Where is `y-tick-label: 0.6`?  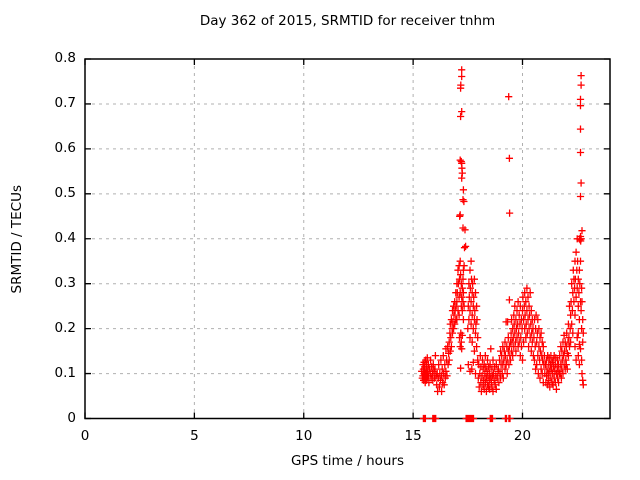
y-tick-label: 0.6 is located at coordinates (65, 147).